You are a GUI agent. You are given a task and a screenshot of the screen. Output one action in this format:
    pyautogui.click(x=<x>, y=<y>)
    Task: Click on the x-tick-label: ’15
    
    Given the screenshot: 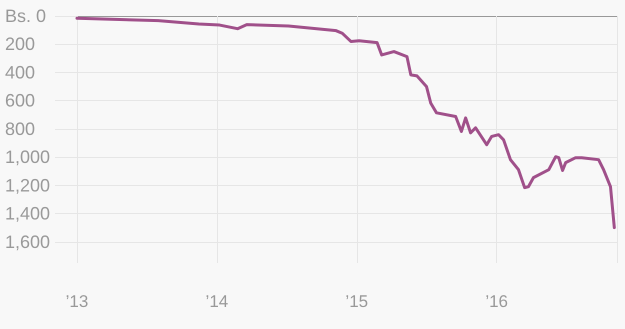 What is the action you would take?
    pyautogui.click(x=356, y=301)
    